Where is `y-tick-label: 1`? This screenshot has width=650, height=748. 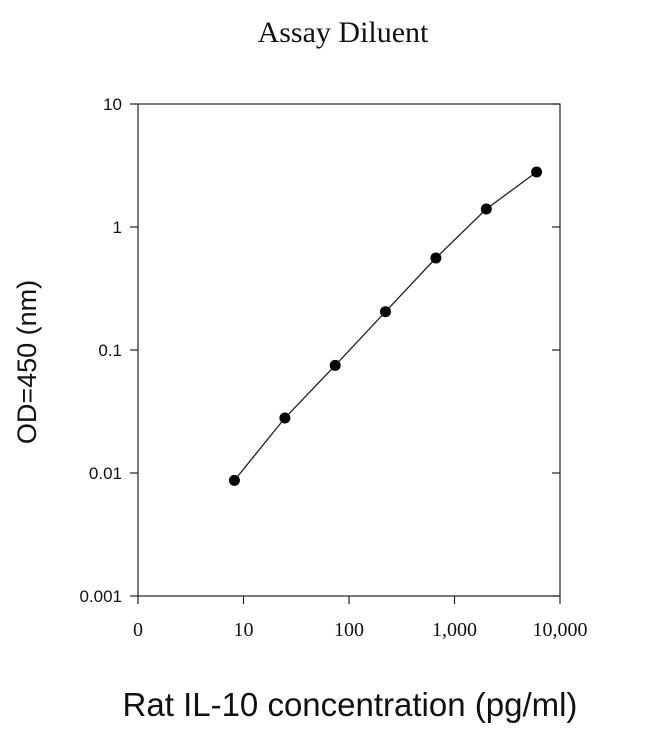
y-tick-label: 1 is located at coordinates (117, 227).